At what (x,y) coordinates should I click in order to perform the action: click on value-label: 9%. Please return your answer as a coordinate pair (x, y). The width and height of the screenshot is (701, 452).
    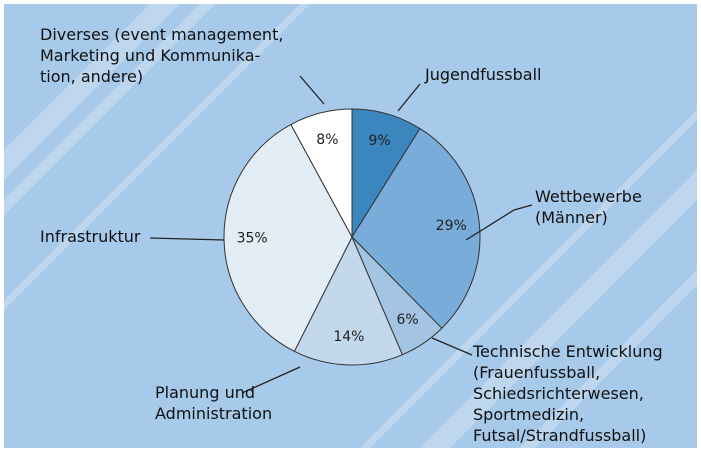
    Looking at the image, I should click on (379, 141).